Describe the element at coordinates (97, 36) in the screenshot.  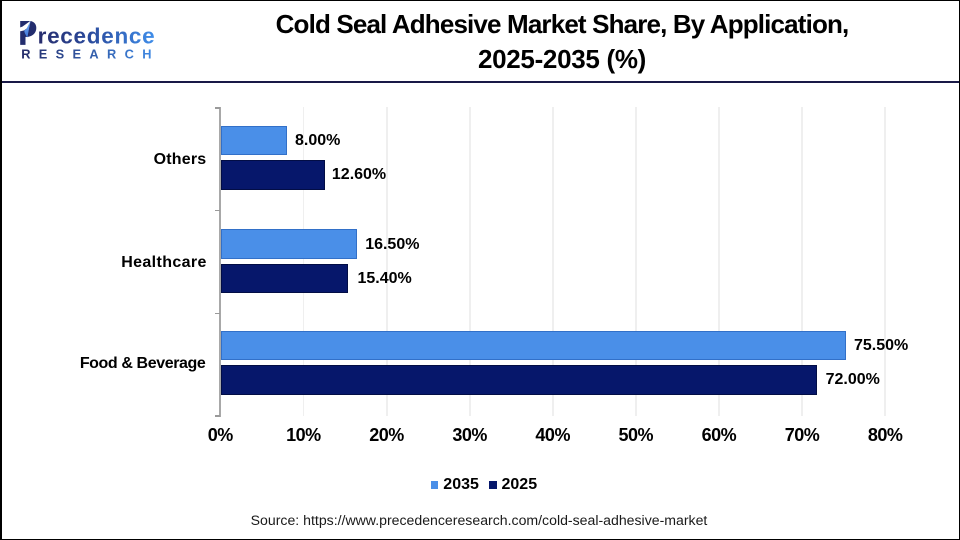
I see `svg-text: recedence` at that location.